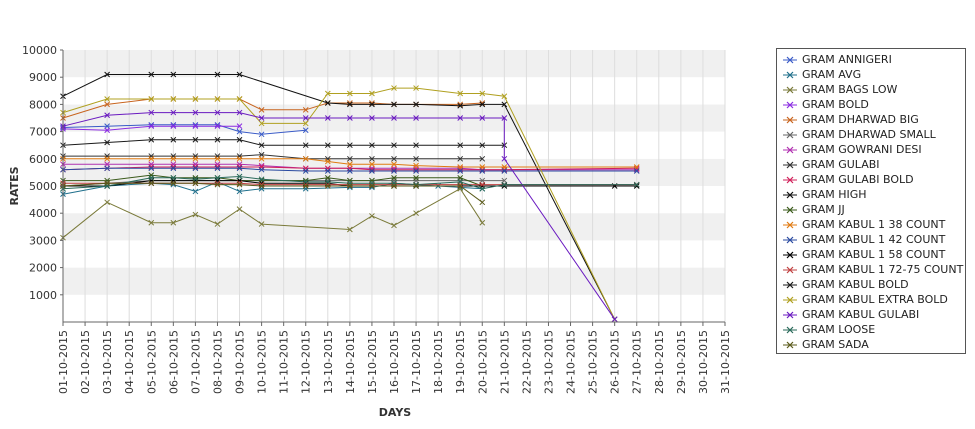 Image resolution: width=975 pixels, height=429 pixels. Describe the element at coordinates (107, 362) in the screenshot. I see `x-tick-label: 03-10-2015` at that location.